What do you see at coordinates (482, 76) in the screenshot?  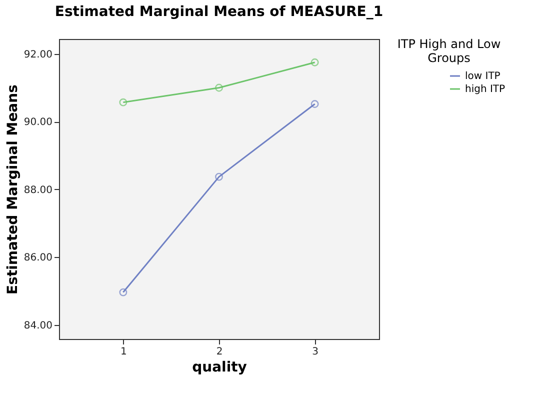 I see `legend-label: low ITP` at bounding box center [482, 76].